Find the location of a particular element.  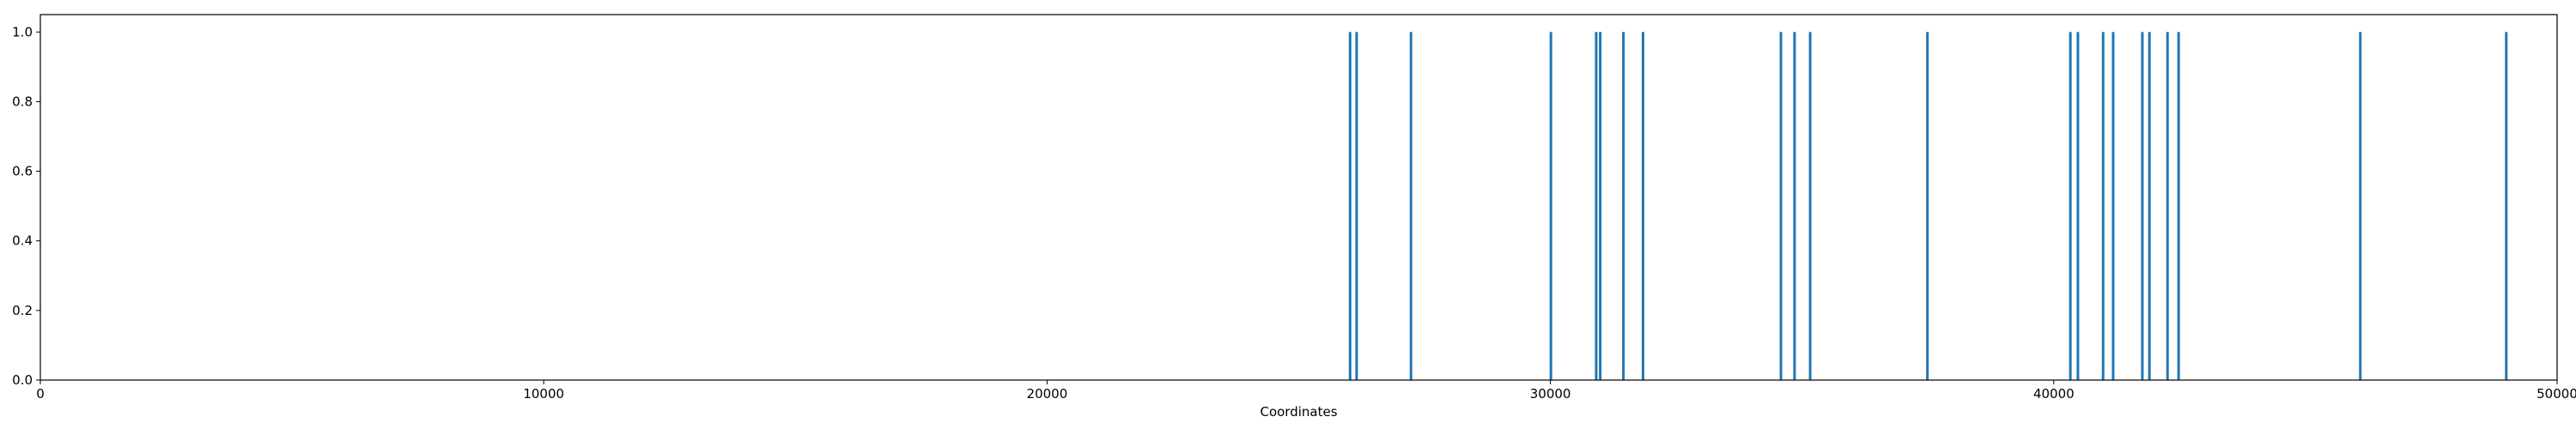

x-tick-label-2: 20000 is located at coordinates (1047, 394).